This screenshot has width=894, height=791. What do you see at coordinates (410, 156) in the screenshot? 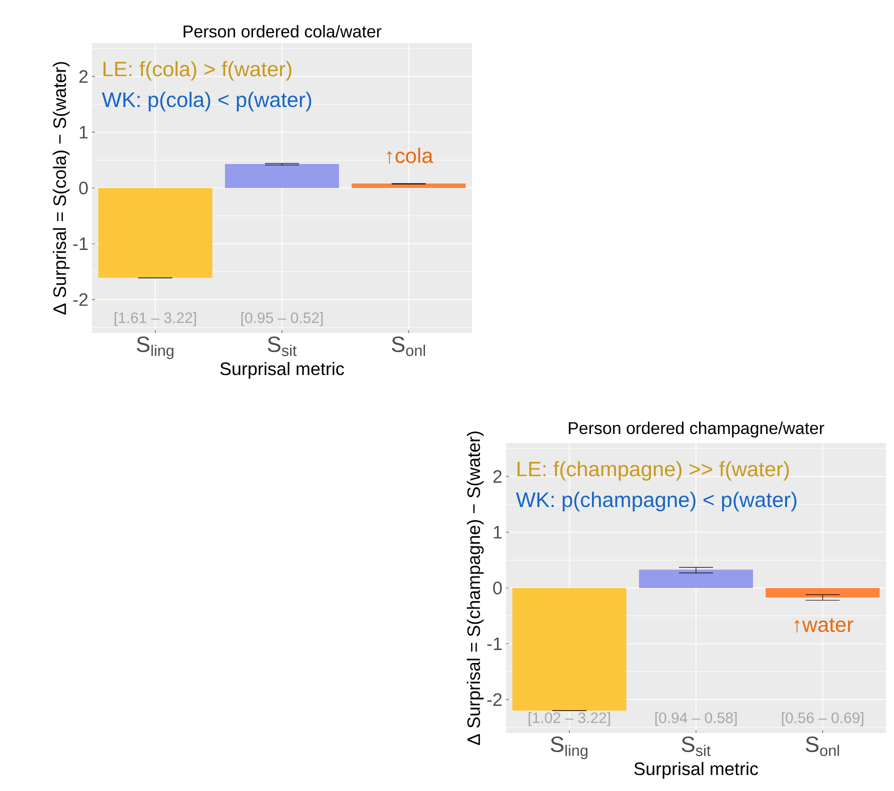
I see `annotation: ↑cola` at bounding box center [410, 156].